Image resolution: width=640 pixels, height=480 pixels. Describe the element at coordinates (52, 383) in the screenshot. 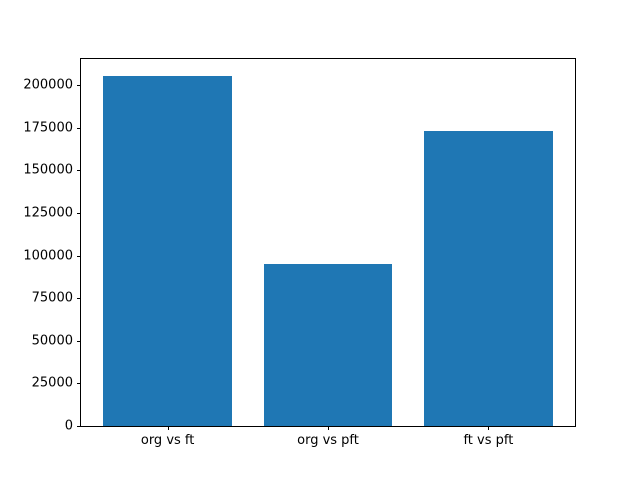

I see `y-tick-label: 25000` at that location.